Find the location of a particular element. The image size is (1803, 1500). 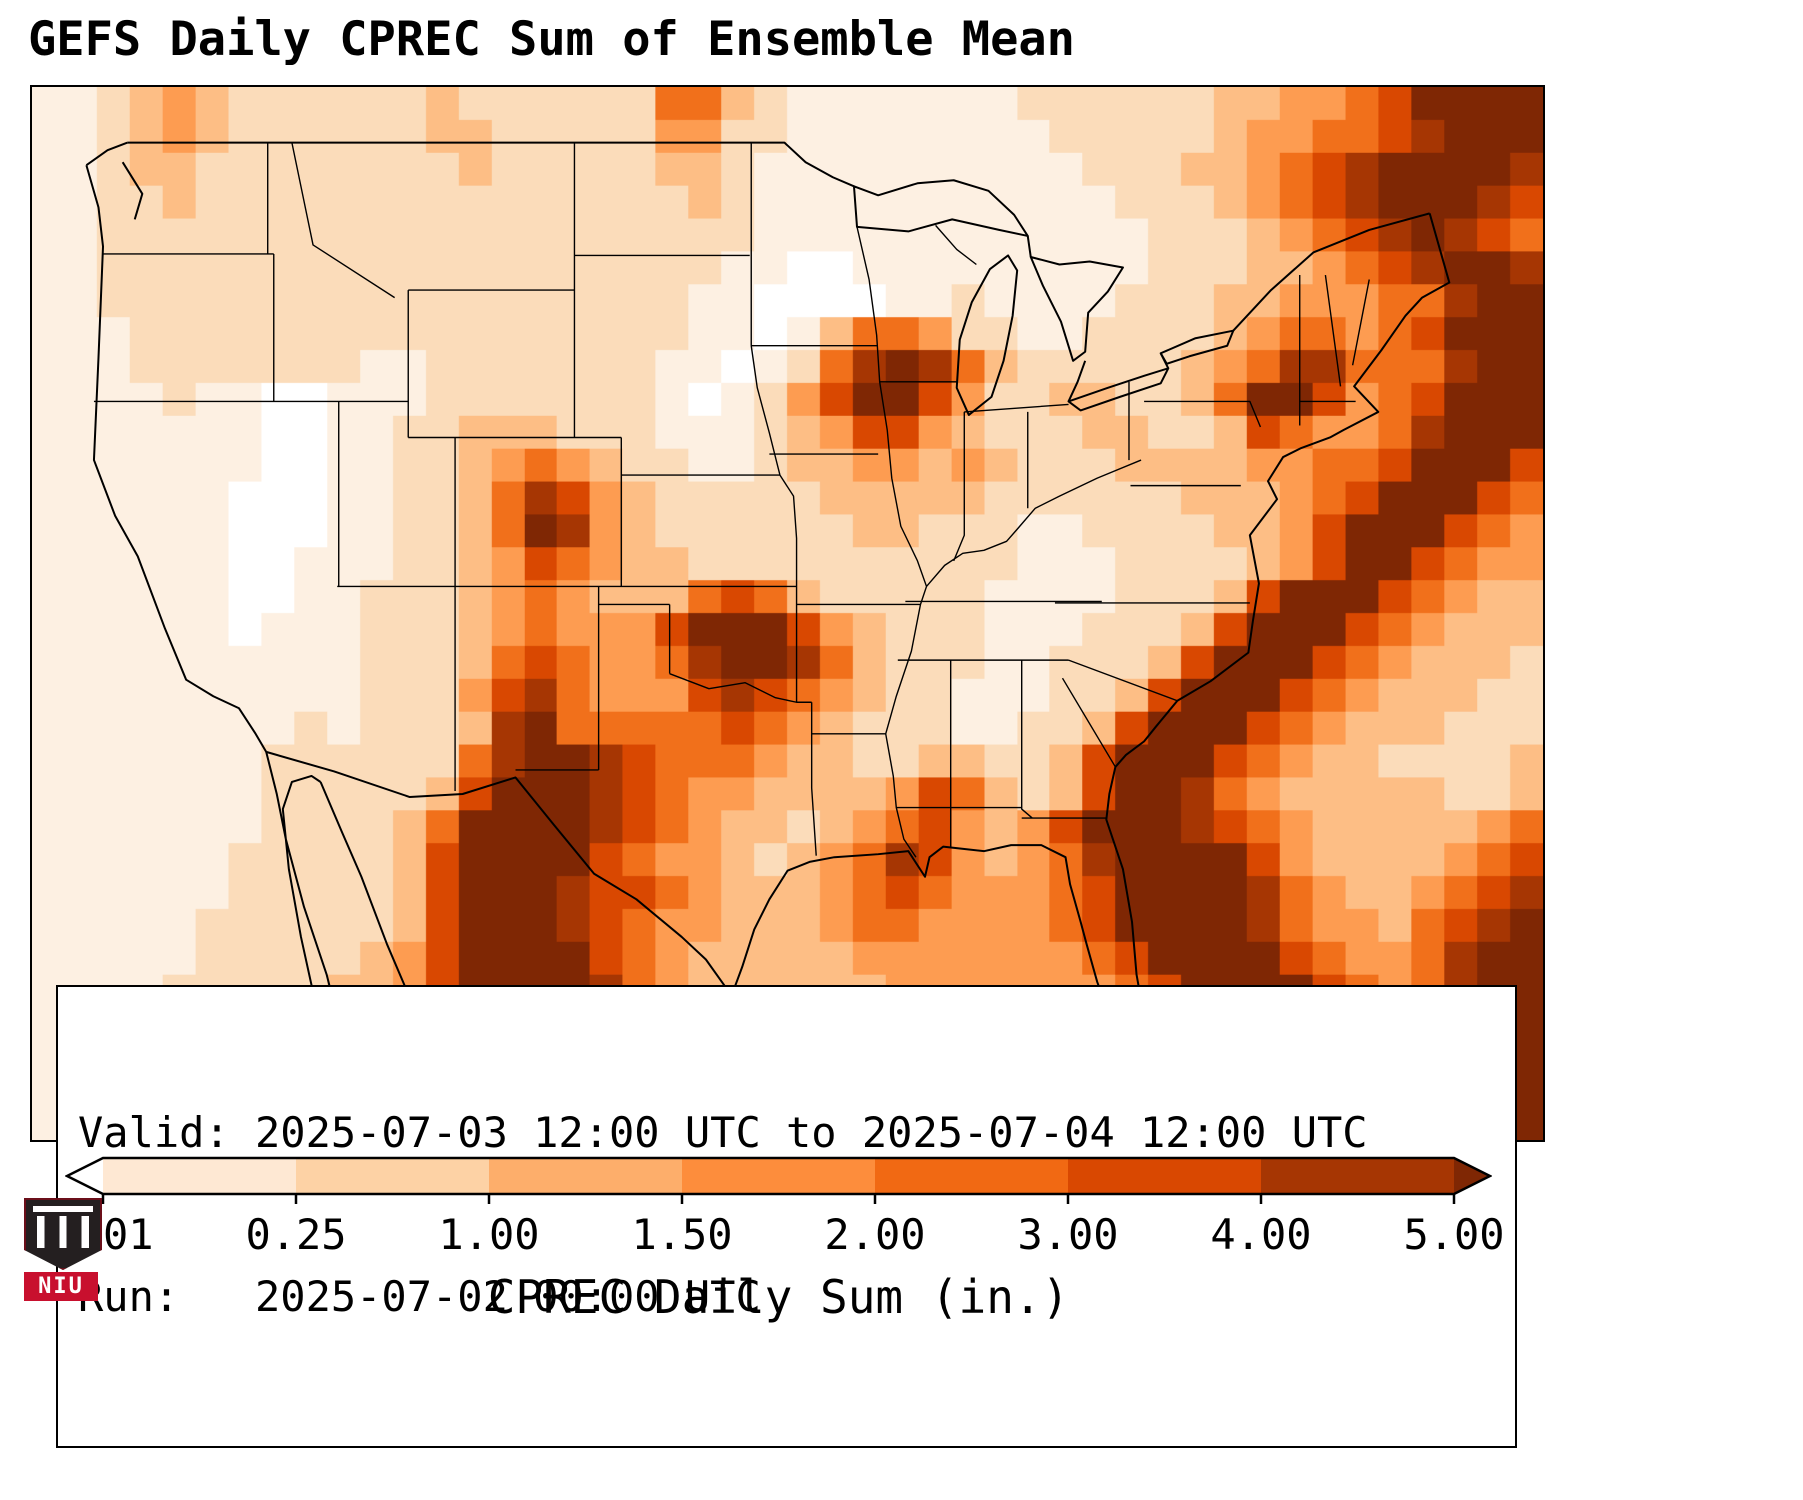

plot-title: GEFS Daily CPREC Sum of Ensemble Mean is located at coordinates (551, 39).